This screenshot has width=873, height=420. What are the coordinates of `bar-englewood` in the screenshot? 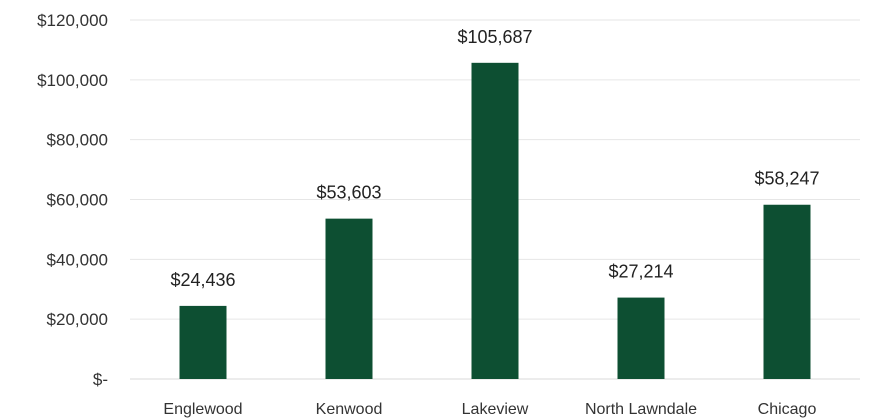 It's located at (203, 342).